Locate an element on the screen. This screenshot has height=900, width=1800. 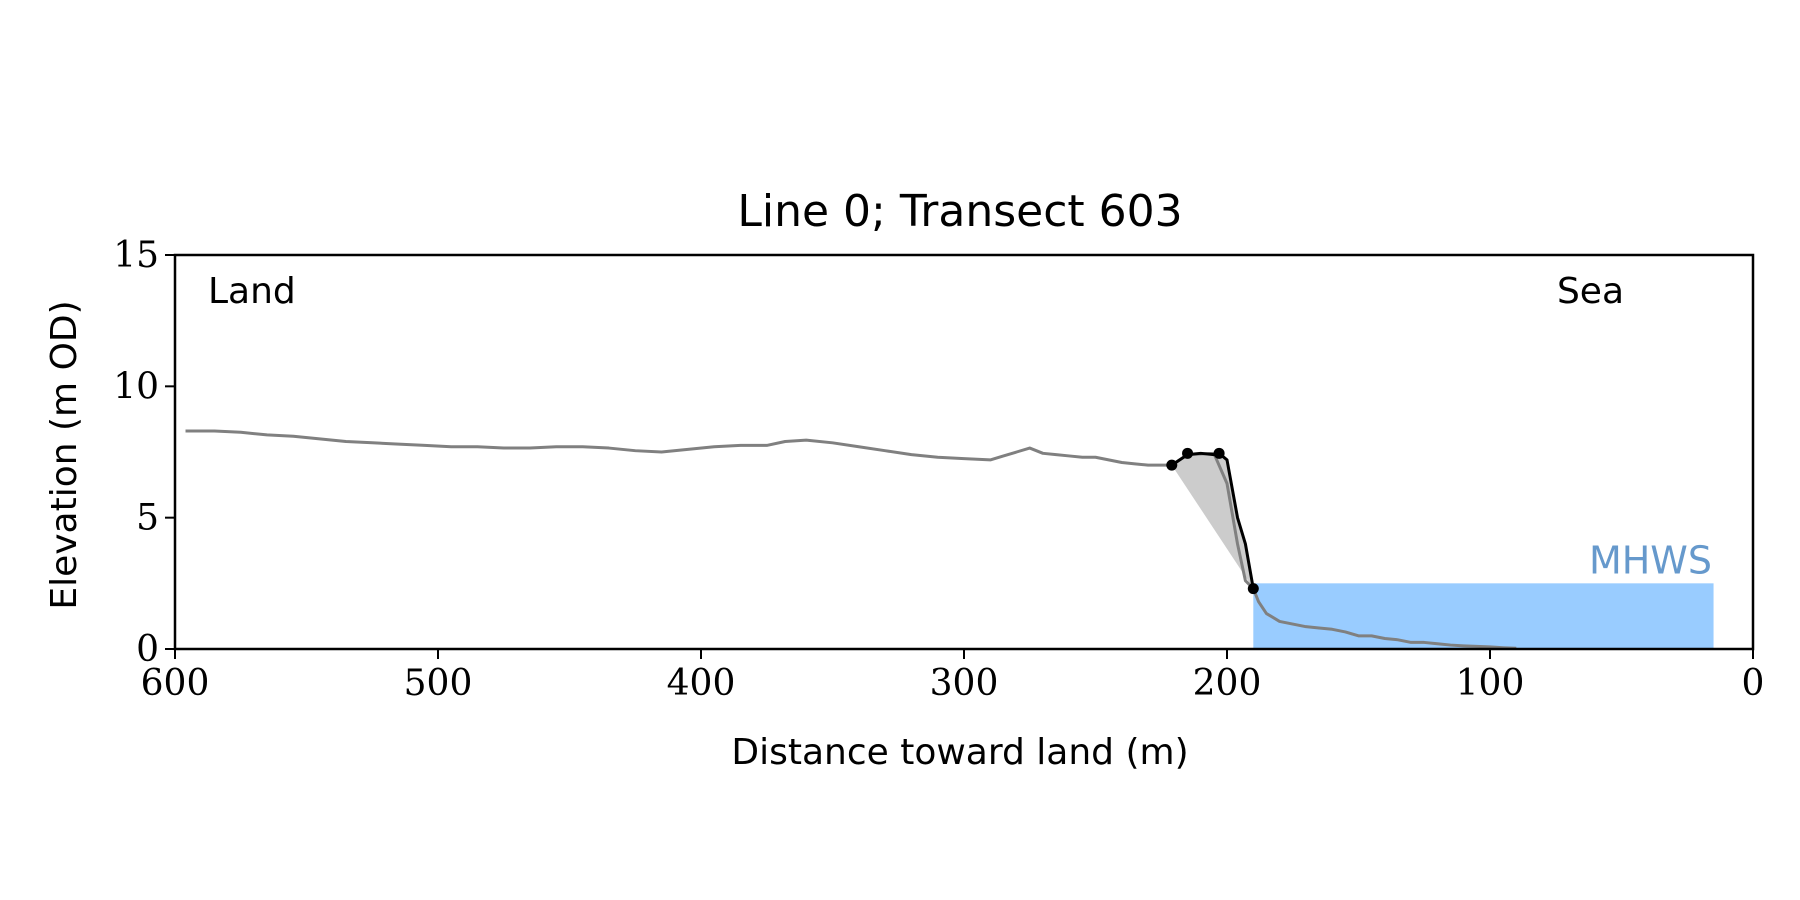
y-tick-label: 10 is located at coordinates (136, 386).